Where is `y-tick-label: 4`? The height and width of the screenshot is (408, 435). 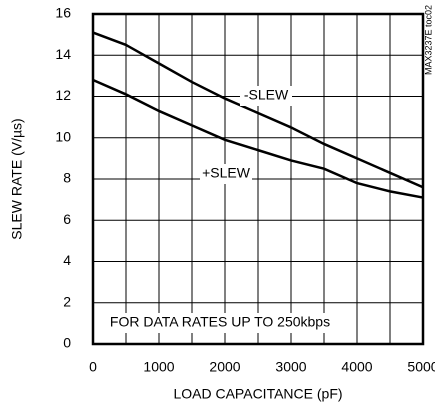 y-tick-label: 4 is located at coordinates (67, 260).